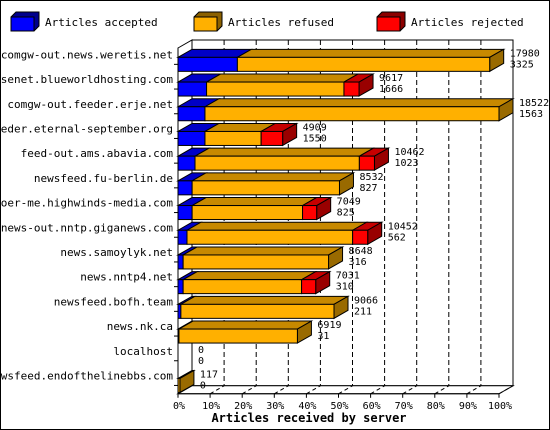 The image size is (550, 430). I want to click on x-tick-label: 70%, so click(404, 406).